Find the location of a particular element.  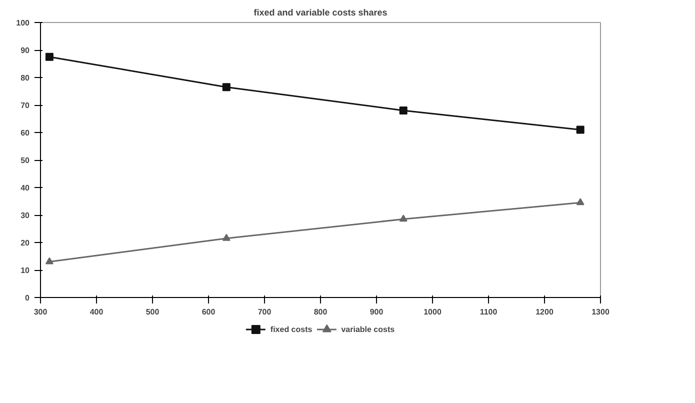

x-tick-label: 1300 is located at coordinates (601, 312).